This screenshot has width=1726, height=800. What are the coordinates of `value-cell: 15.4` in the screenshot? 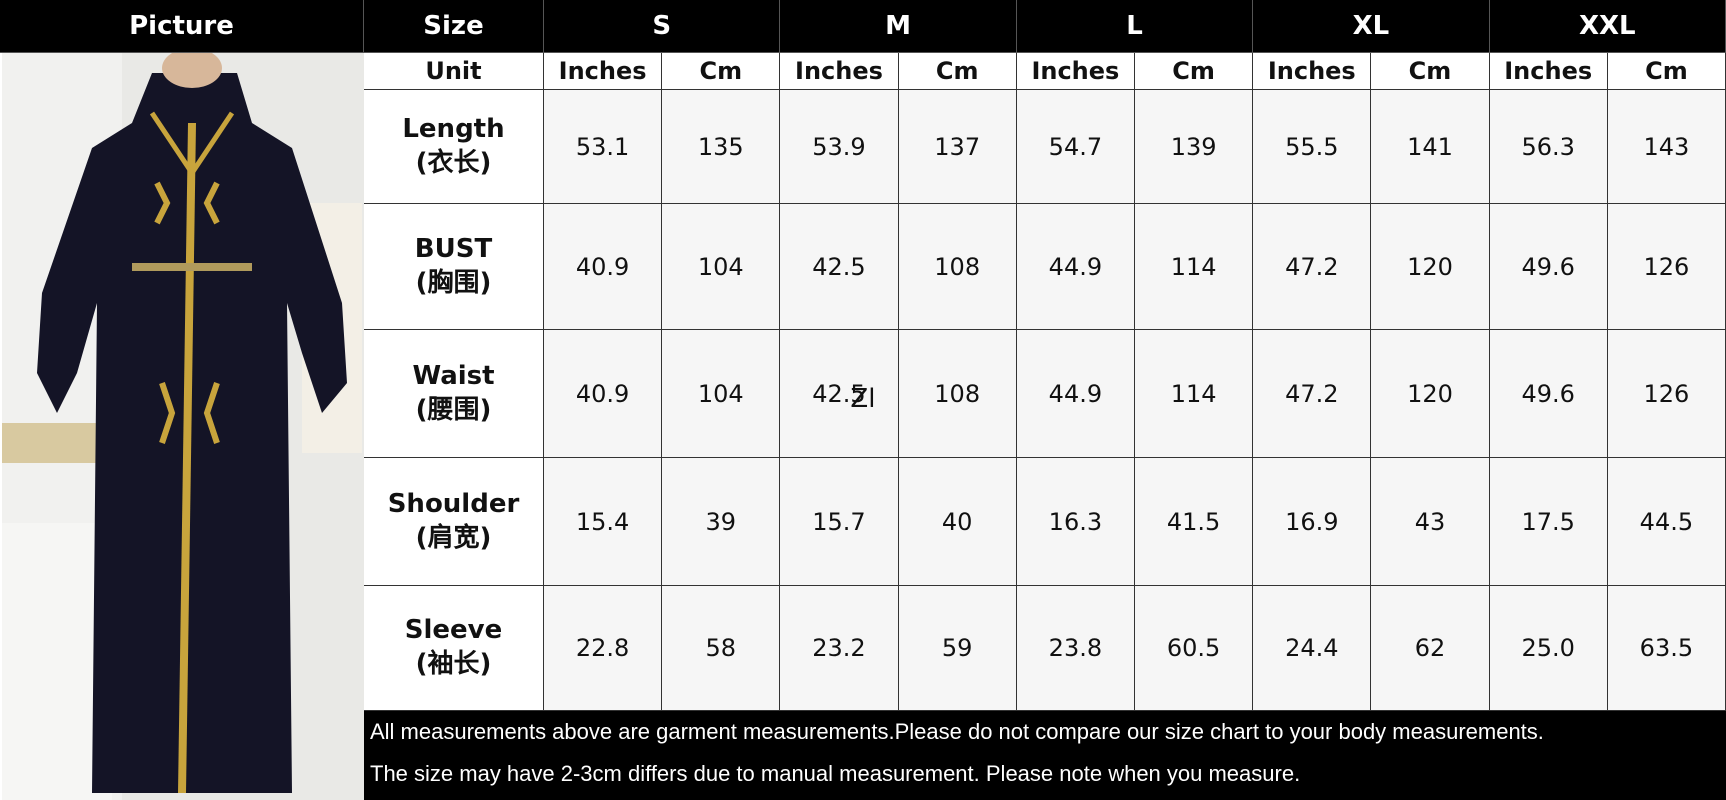 It's located at (603, 522).